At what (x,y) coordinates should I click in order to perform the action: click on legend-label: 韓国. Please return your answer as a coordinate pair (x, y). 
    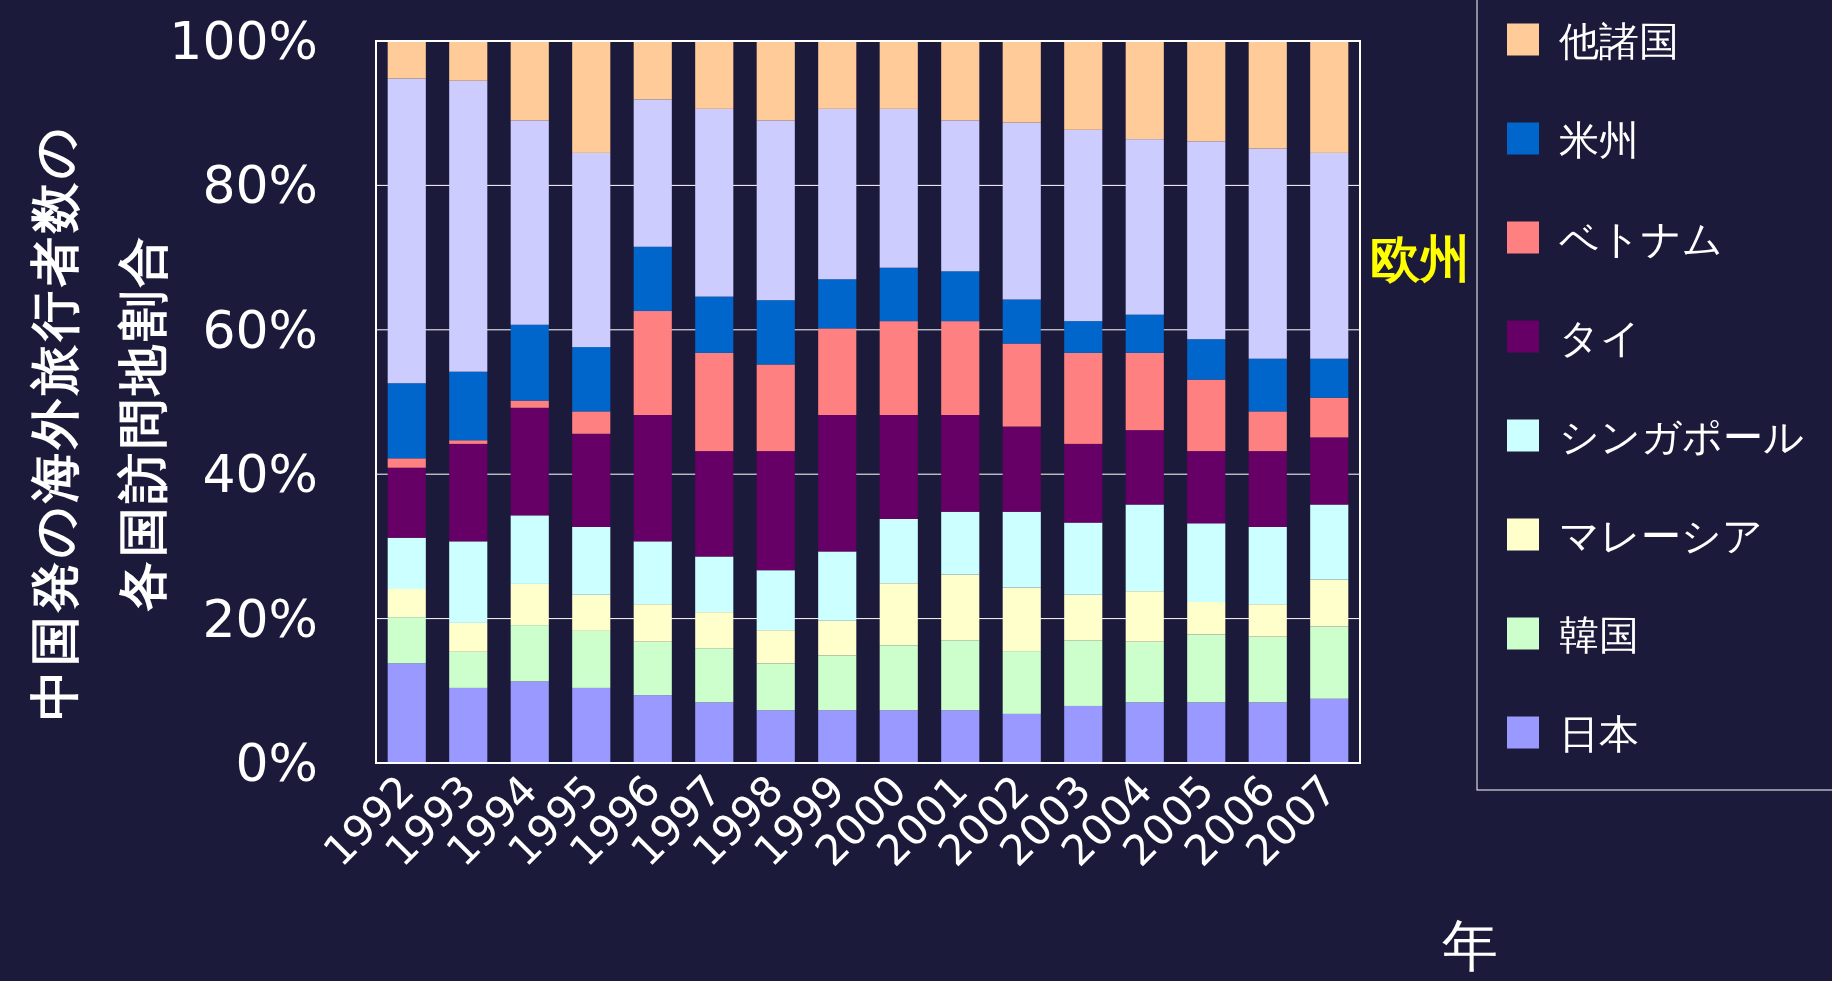
    Looking at the image, I should click on (1599, 634).